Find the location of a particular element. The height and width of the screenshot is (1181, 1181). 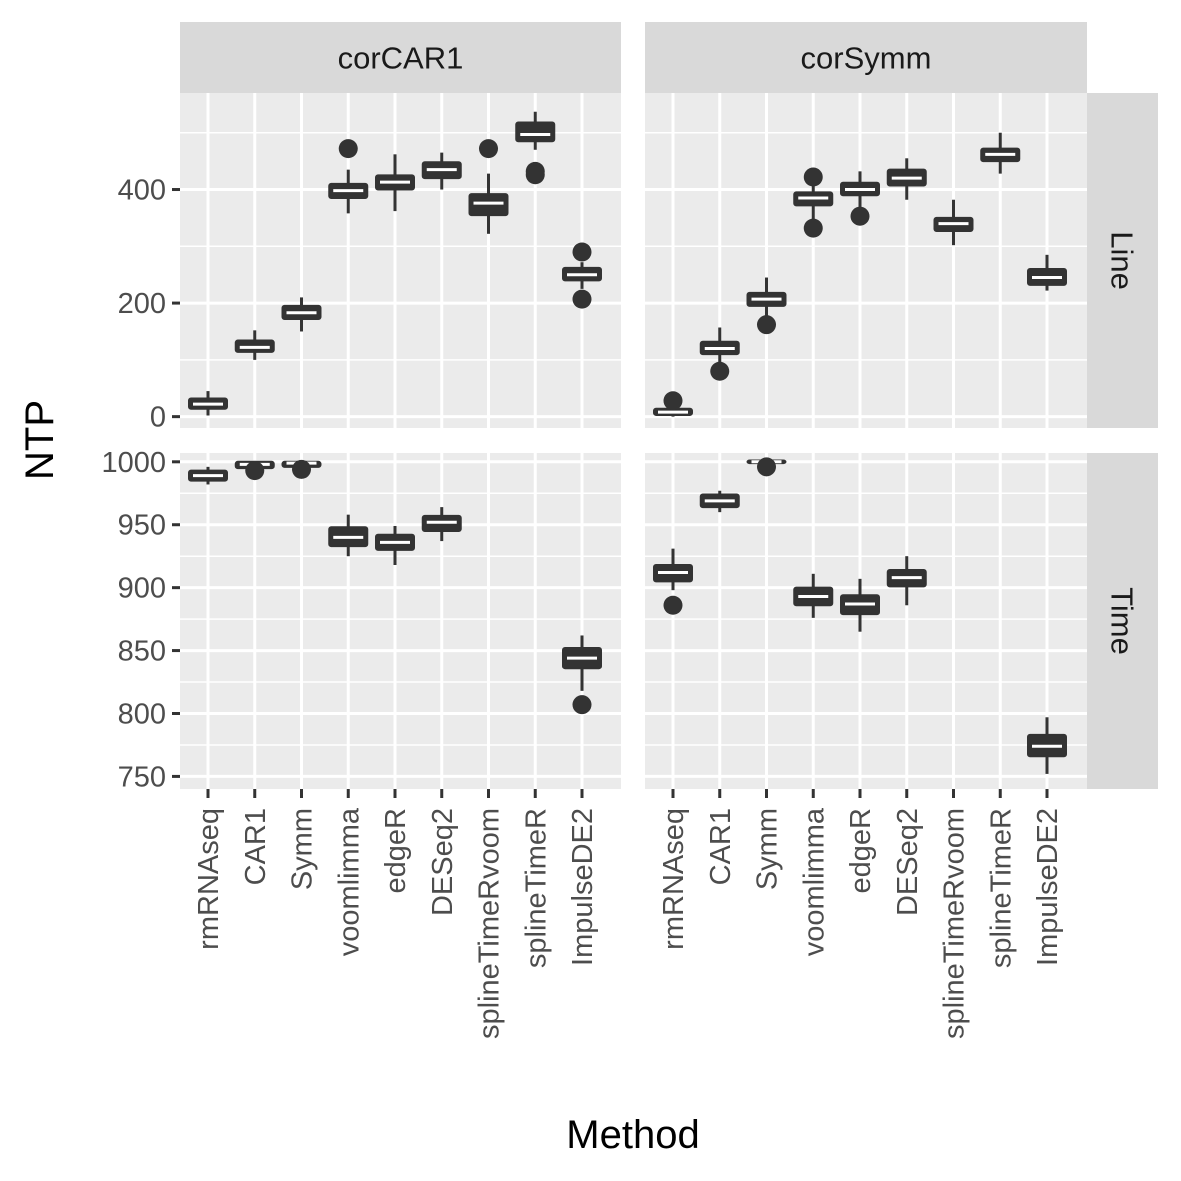

y-tick-label: 200 is located at coordinates (142, 304).